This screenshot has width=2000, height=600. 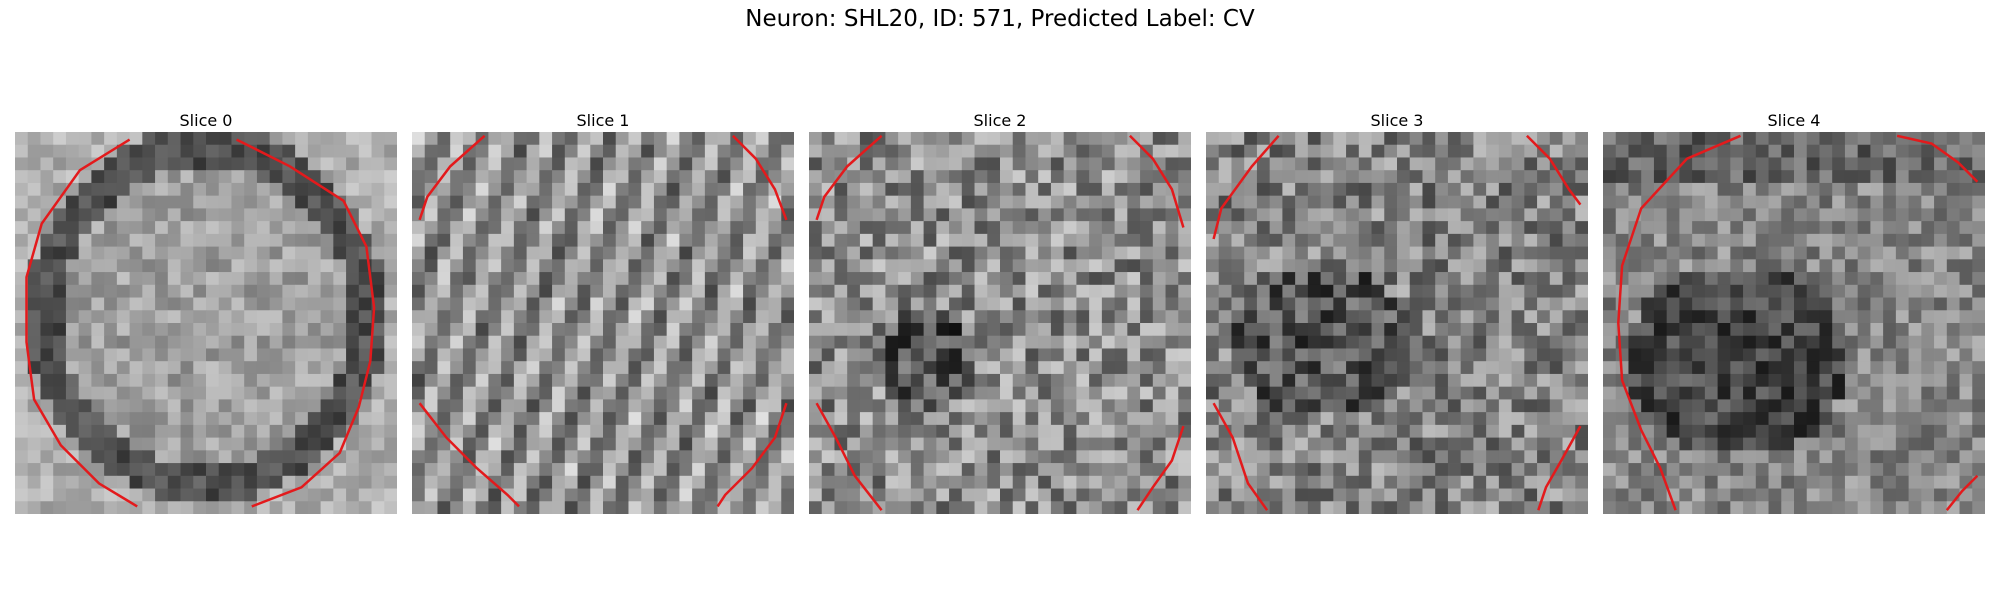 I want to click on slice-panel-3: Slice 3, so click(x=1397, y=312).